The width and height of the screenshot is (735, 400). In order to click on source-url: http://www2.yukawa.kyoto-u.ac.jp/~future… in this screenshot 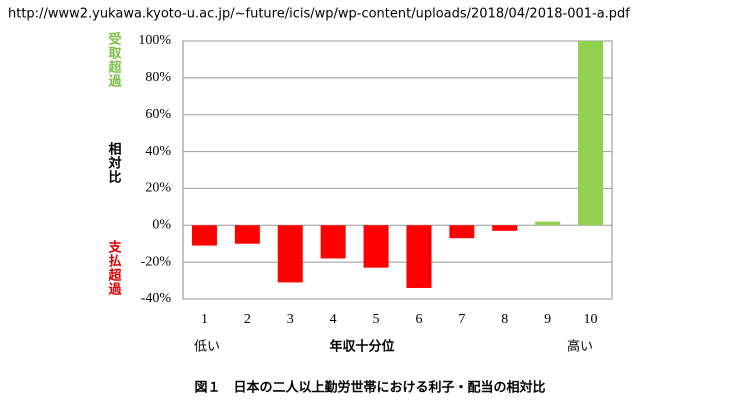, I will do `click(319, 14)`.